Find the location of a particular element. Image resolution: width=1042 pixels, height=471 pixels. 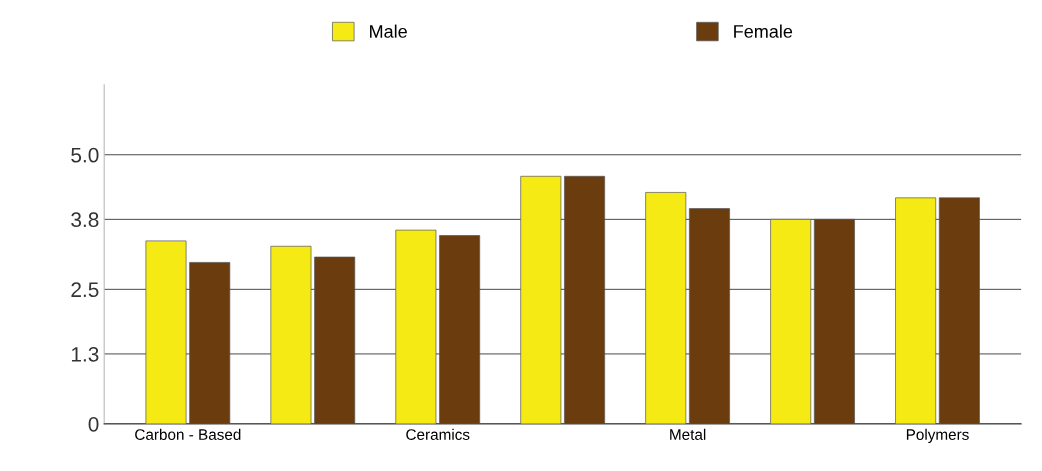

y-tick-label: 3.8 is located at coordinates (85, 220).